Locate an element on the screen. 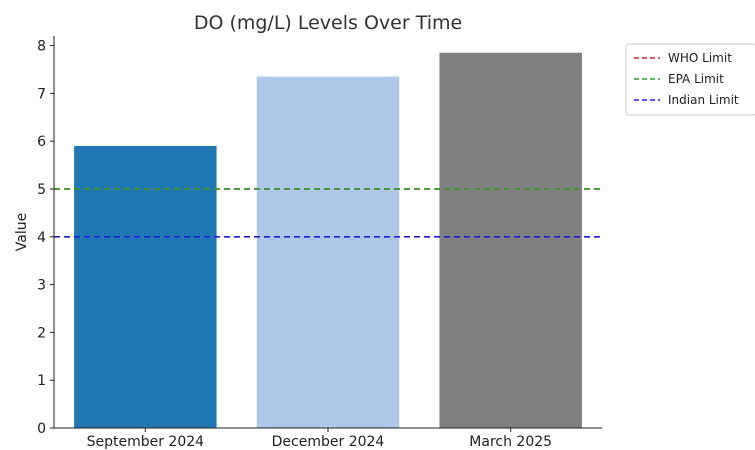  chart-title: DO (mg/L) Levels Over Time is located at coordinates (328, 23).